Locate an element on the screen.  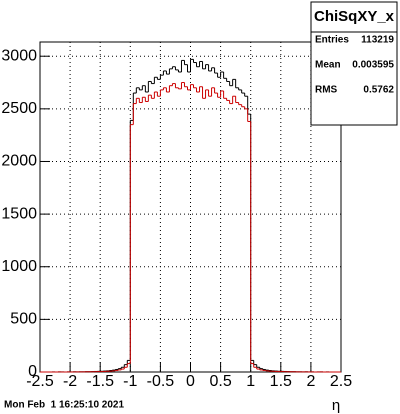
x-tick-label: 2 is located at coordinates (310, 381).